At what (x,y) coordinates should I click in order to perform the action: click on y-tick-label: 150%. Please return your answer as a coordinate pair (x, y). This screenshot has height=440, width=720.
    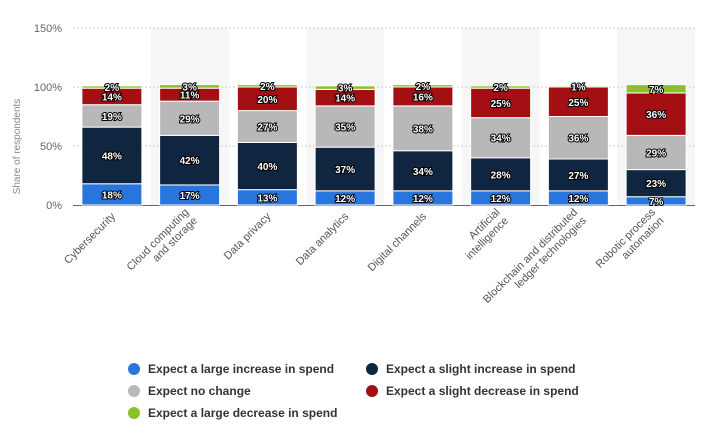
    Looking at the image, I should click on (48, 29).